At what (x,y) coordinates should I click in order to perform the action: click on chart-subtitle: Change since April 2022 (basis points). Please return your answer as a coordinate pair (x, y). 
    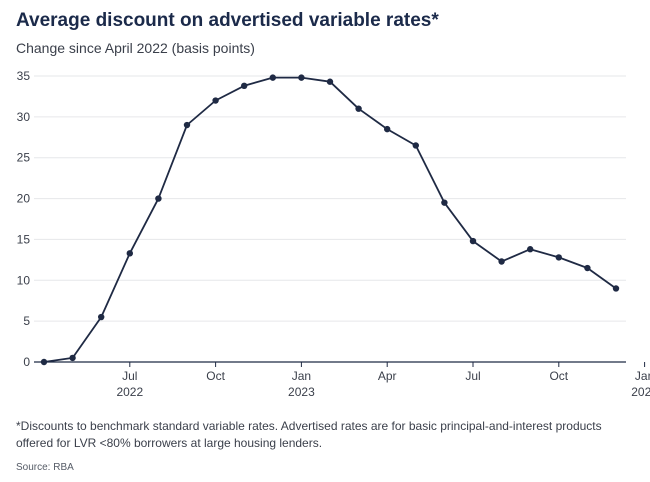
    Looking at the image, I should click on (135, 48).